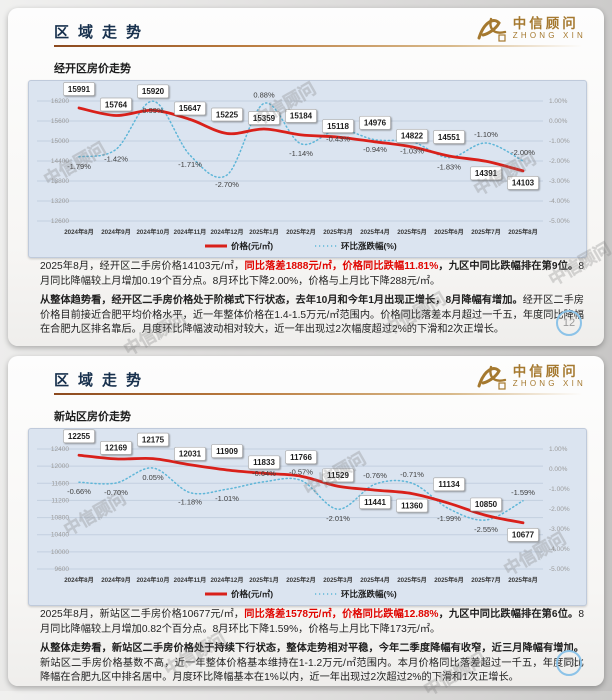 Image resolution: width=612 pixels, height=700 pixels. I want to click on pct-label: 0.05%, so click(153, 477).